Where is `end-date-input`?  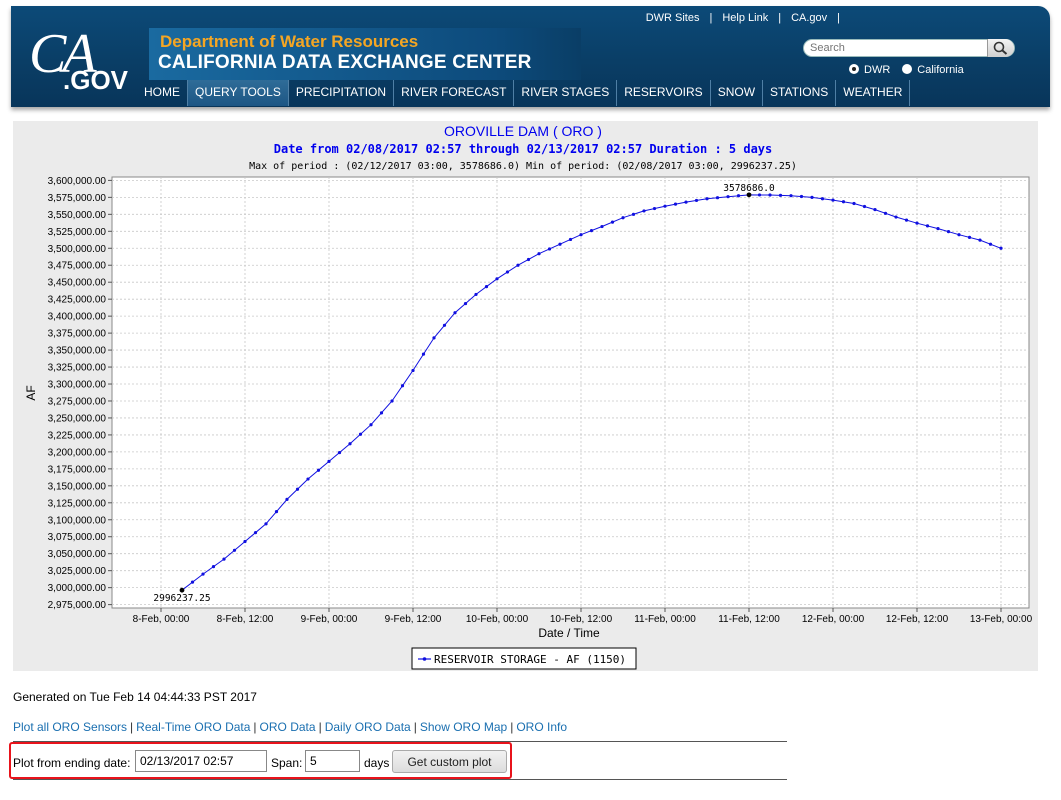 end-date-input is located at coordinates (201, 761).